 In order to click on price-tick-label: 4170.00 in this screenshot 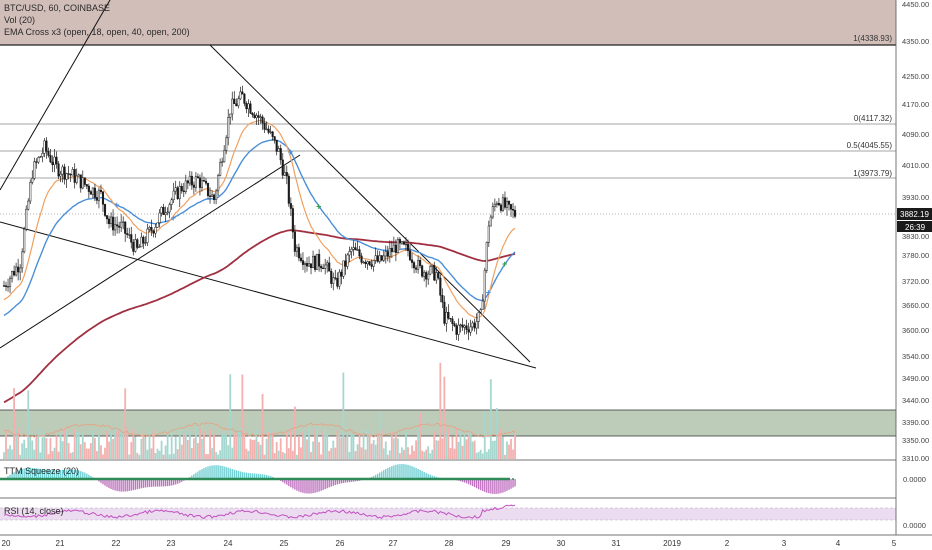, I will do `click(915, 104)`.